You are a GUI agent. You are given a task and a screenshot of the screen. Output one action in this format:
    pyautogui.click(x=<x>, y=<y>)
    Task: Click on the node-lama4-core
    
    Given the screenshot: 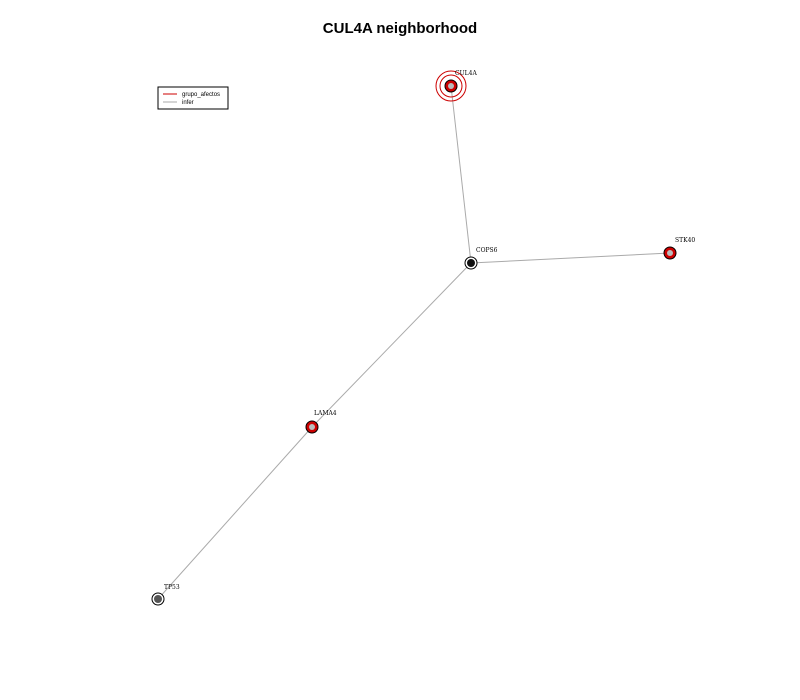 What is the action you would take?
    pyautogui.click(x=312, y=427)
    